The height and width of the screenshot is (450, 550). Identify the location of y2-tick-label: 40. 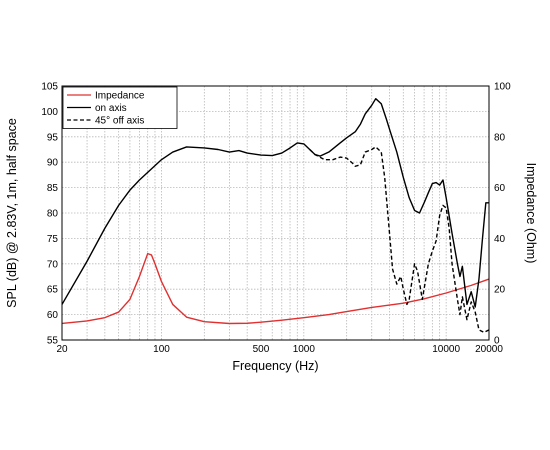
(500, 239).